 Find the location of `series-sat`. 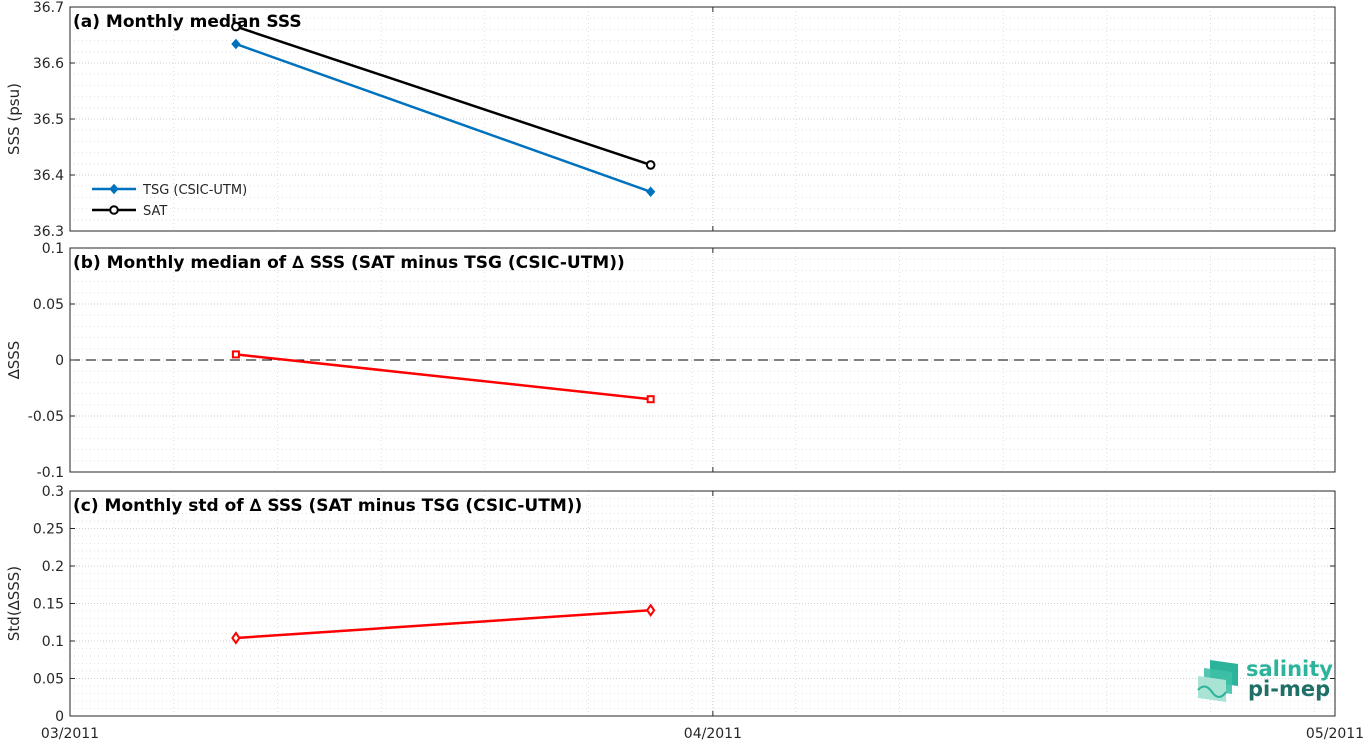

series-sat is located at coordinates (443, 95).